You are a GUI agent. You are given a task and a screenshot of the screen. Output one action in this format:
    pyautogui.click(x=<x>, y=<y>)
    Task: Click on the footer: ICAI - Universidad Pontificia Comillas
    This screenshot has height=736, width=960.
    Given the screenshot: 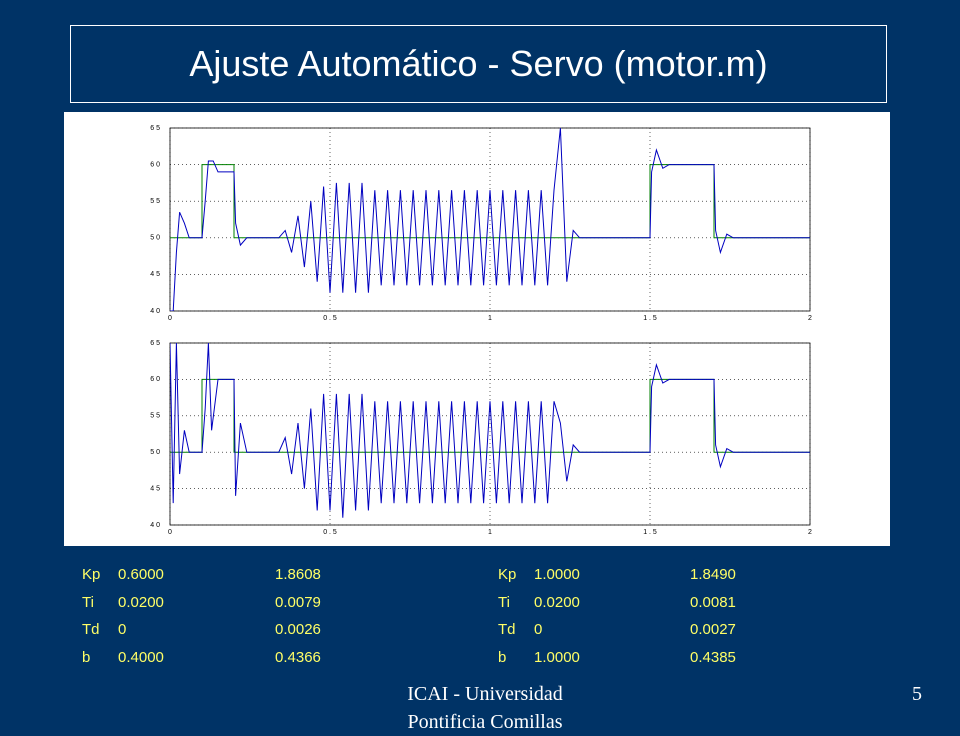 What is the action you would take?
    pyautogui.click(x=485, y=708)
    